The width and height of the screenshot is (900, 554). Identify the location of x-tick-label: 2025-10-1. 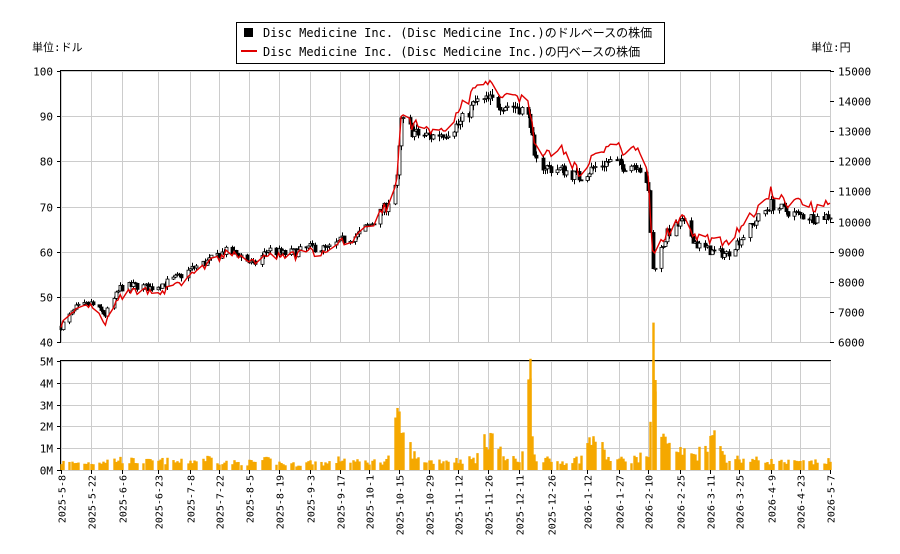
(371, 502).